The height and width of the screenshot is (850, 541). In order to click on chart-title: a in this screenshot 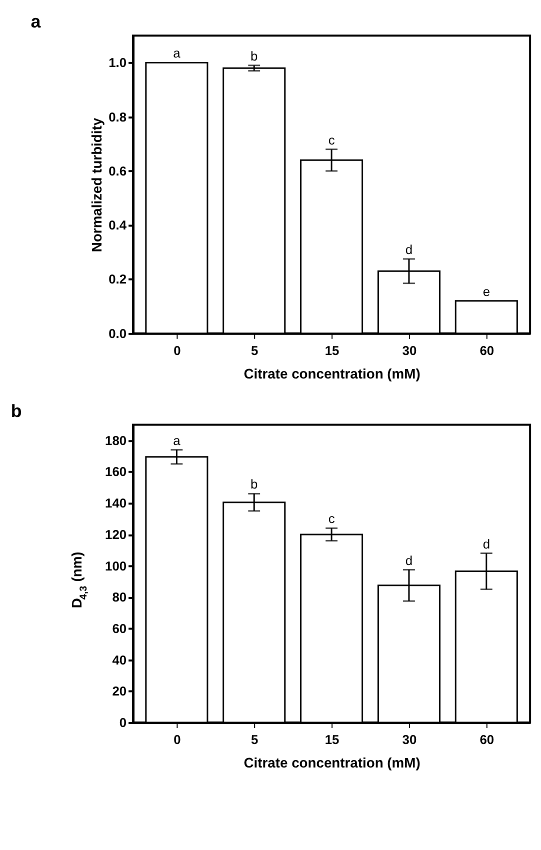, I will do `click(36, 22)`.